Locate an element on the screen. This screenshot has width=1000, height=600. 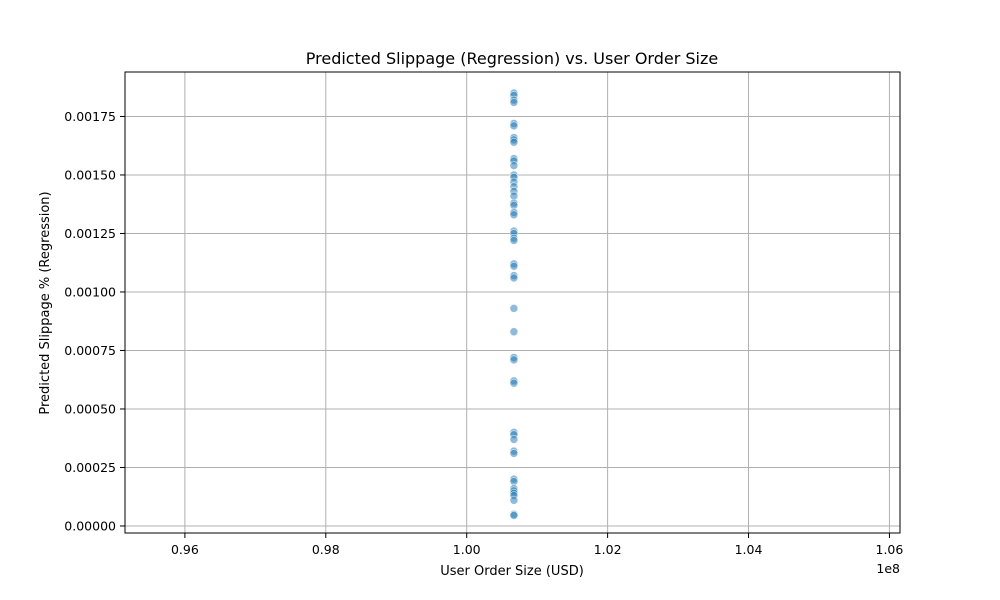
x-tick-label: 1.02 is located at coordinates (608, 549).